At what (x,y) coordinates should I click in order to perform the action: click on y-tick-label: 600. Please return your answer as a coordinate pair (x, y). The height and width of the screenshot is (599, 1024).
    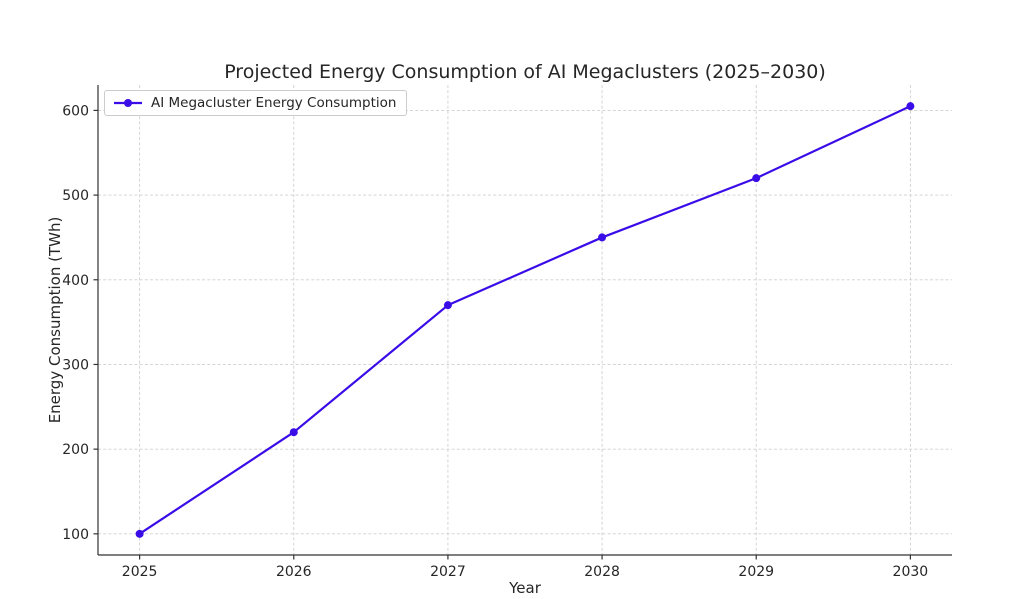
    Looking at the image, I should click on (75, 111).